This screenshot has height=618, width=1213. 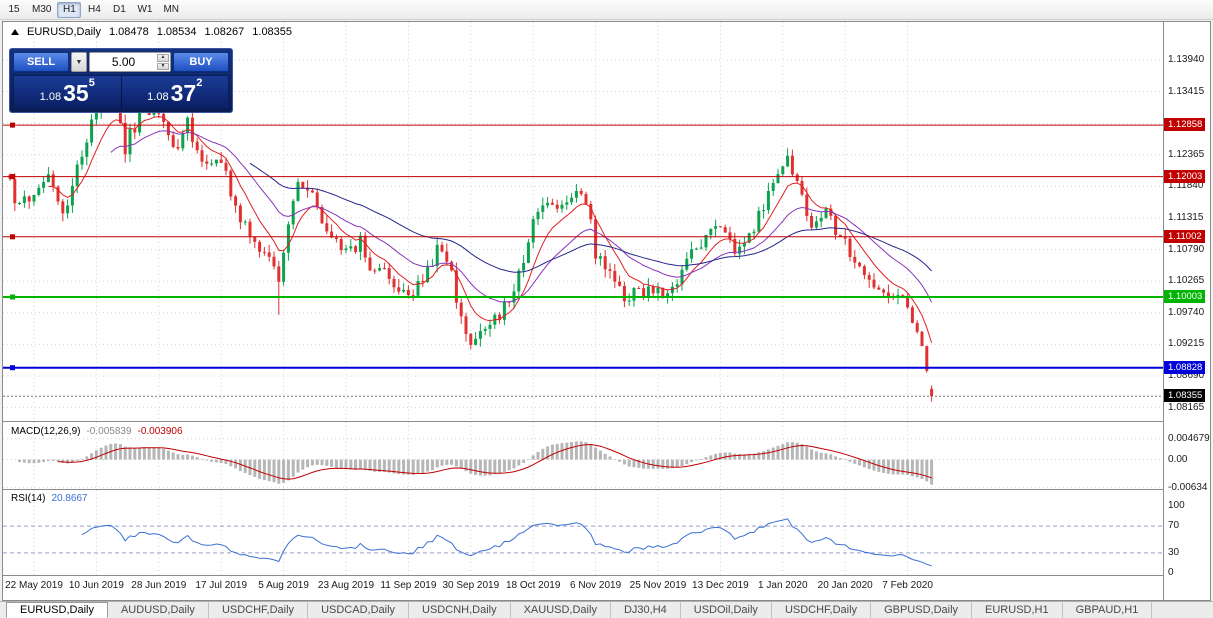 I want to click on rsi-axis-label: 30, so click(x=1174, y=552).